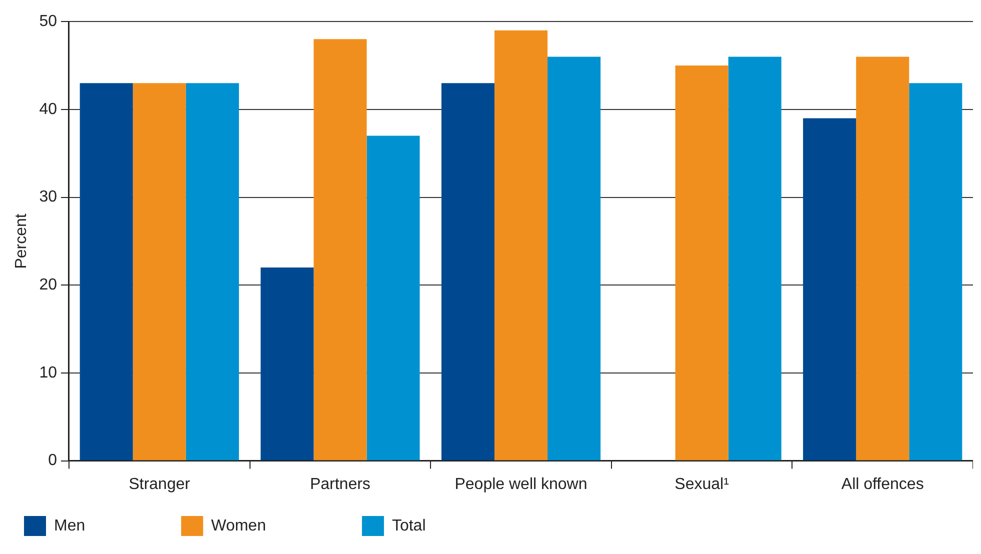  I want to click on y-tick-label: 40, so click(48, 109).